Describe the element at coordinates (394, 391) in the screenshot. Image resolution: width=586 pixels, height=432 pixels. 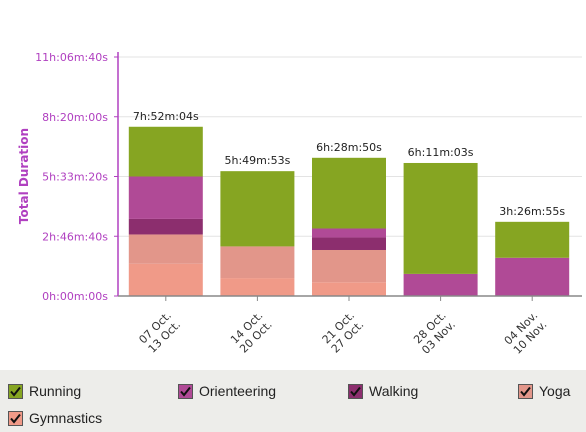
I see `legend-label: Walking` at that location.